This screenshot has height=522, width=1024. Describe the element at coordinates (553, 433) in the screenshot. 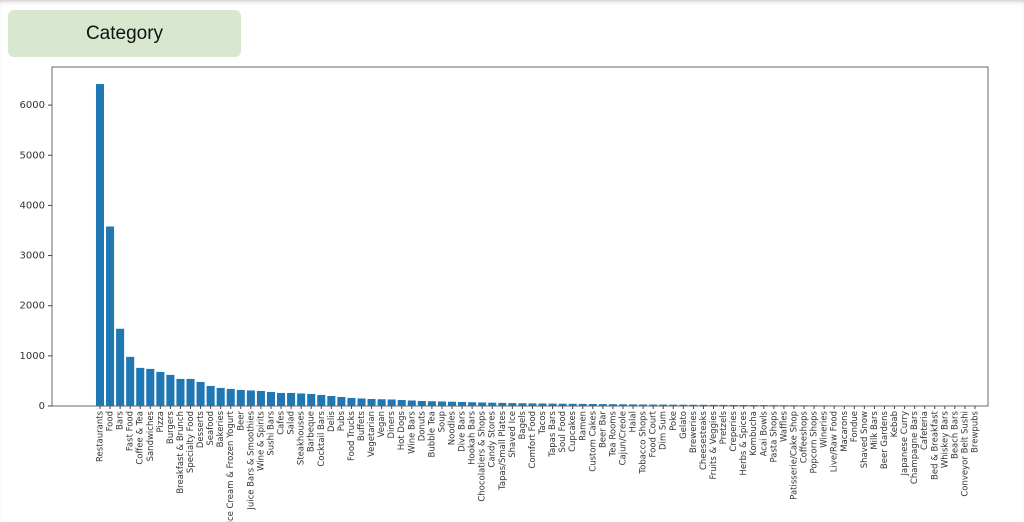

I see `x-tick-label: Tapas Bars` at that location.